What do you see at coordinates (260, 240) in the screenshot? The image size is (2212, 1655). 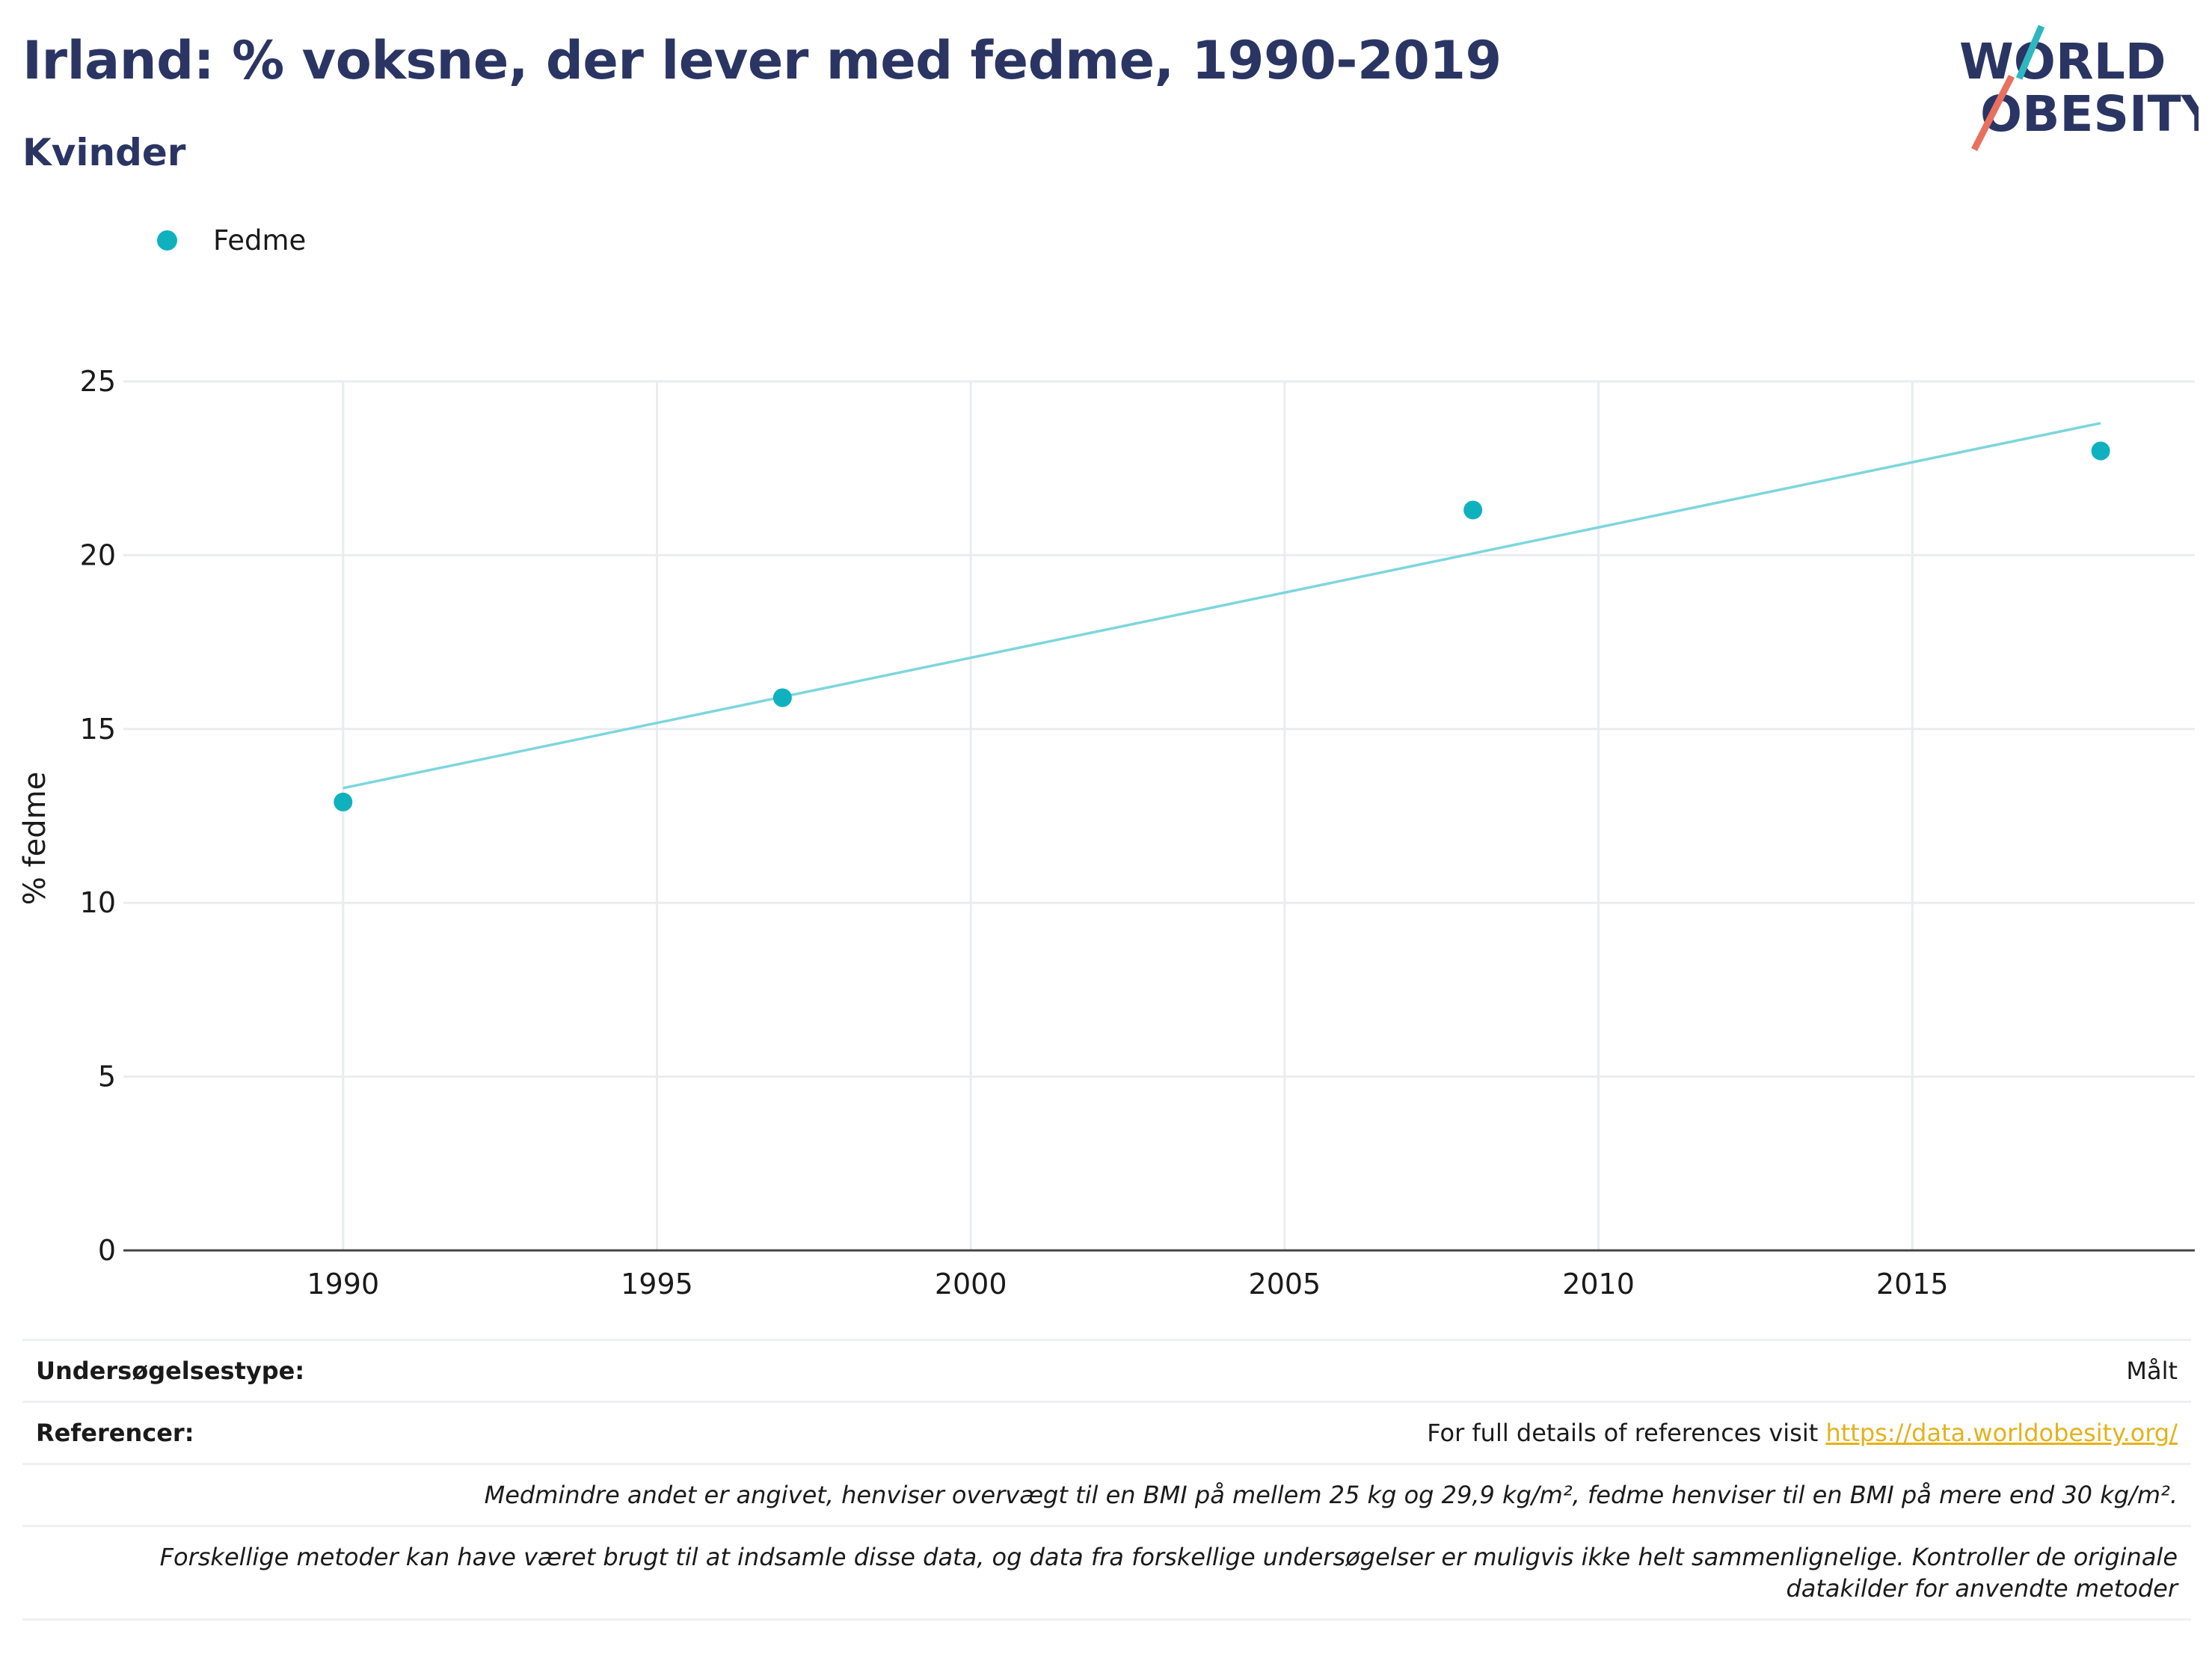 I see `legend-label: Fedme` at bounding box center [260, 240].